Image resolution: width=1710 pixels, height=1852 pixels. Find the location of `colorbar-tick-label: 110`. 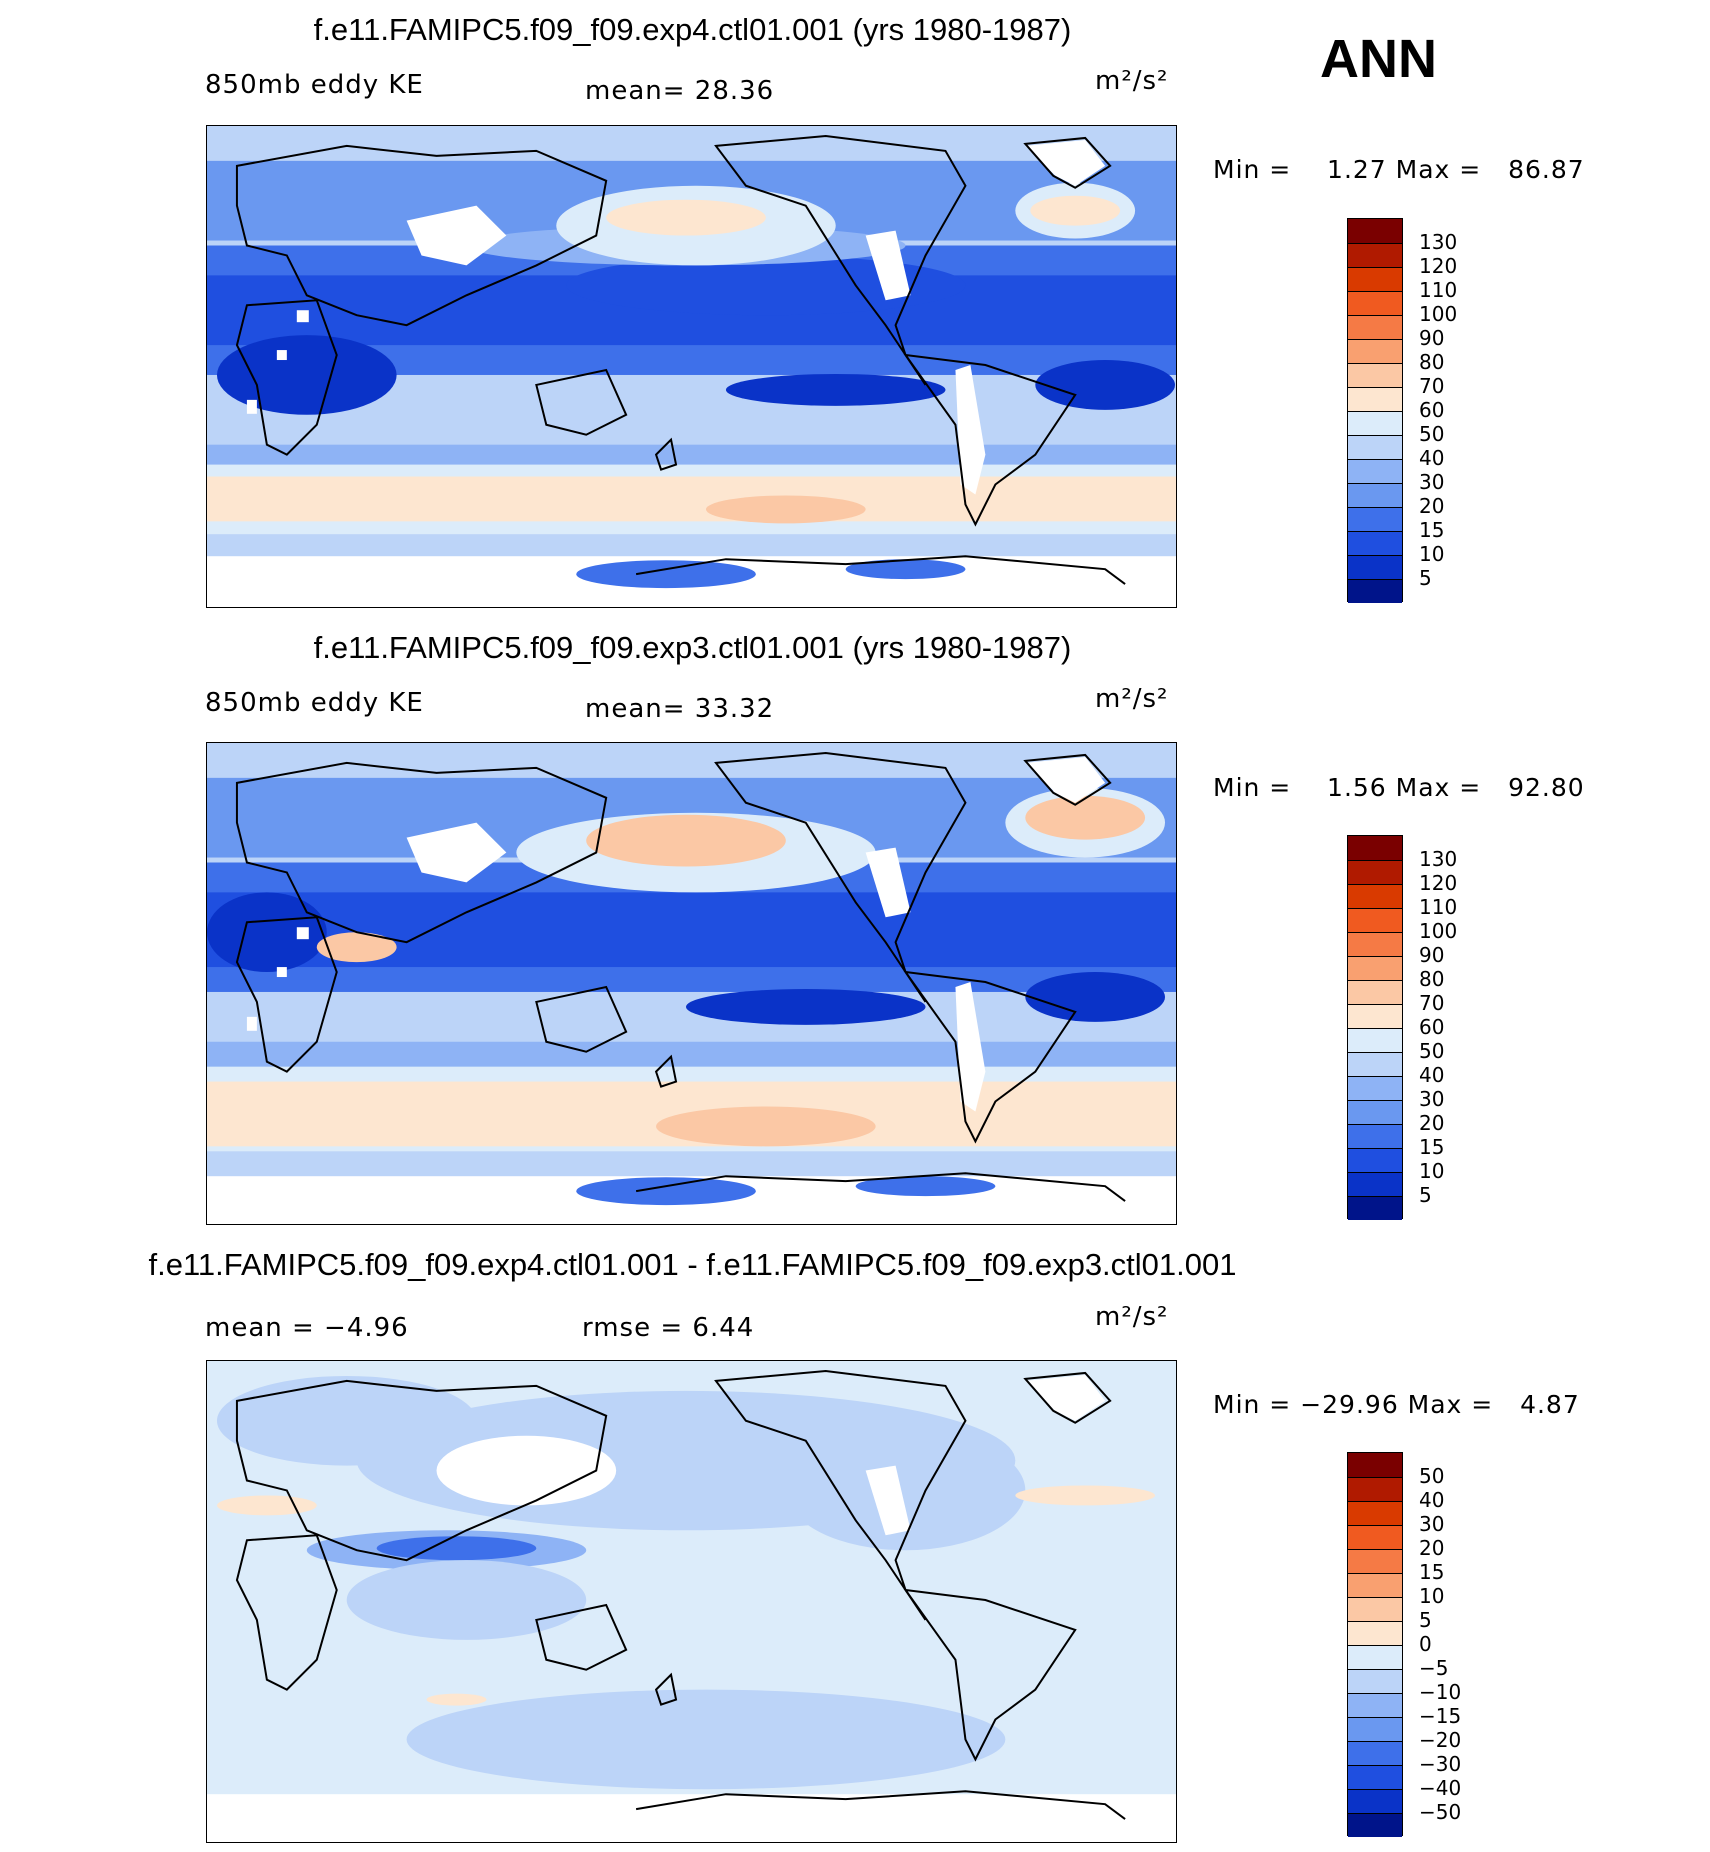

colorbar-tick-label: 110 is located at coordinates (1438, 290).